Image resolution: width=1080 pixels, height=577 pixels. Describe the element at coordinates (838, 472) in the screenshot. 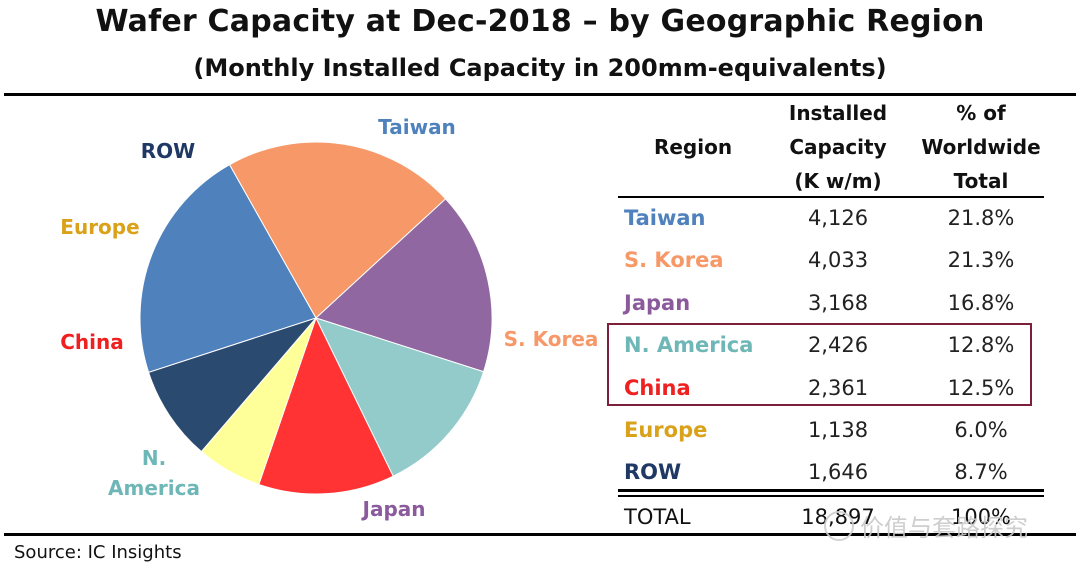

I see `cell-capacity: 1,646` at that location.